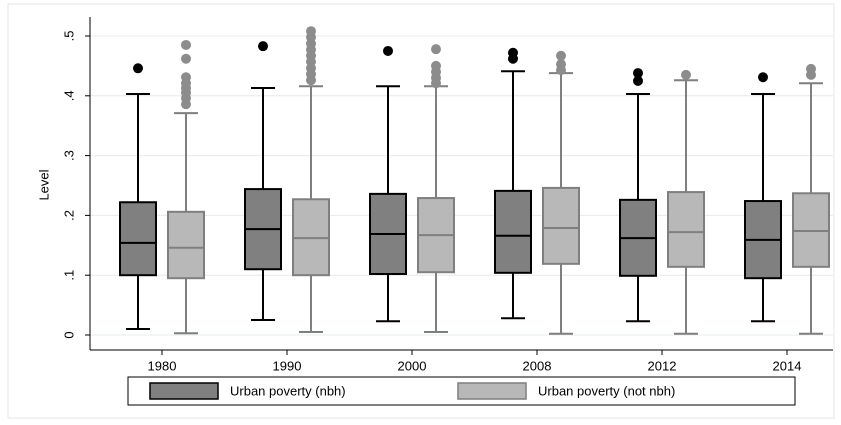  I want to click on x-tick-label: 1980, so click(162, 365).